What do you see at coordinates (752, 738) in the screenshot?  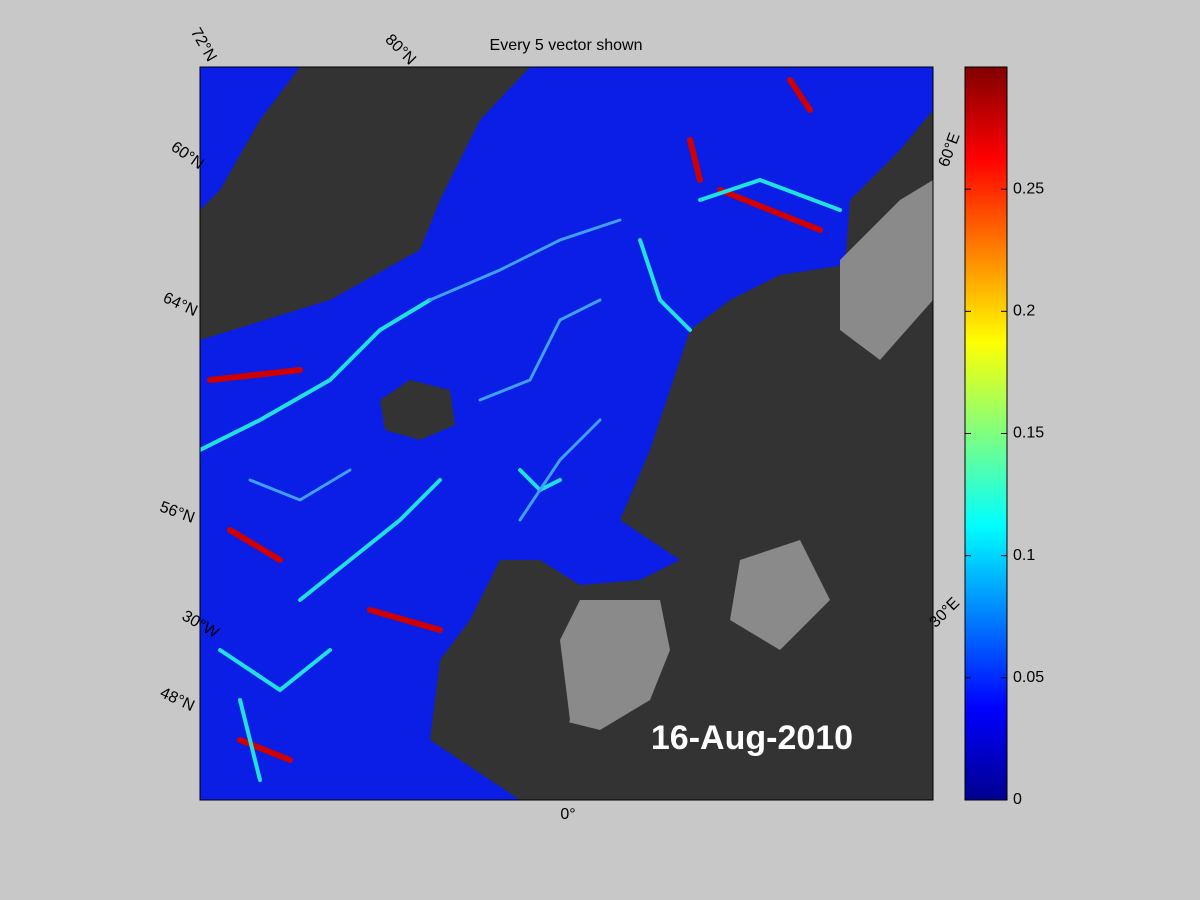 I see `date-label: 16-Aug-2010` at bounding box center [752, 738].